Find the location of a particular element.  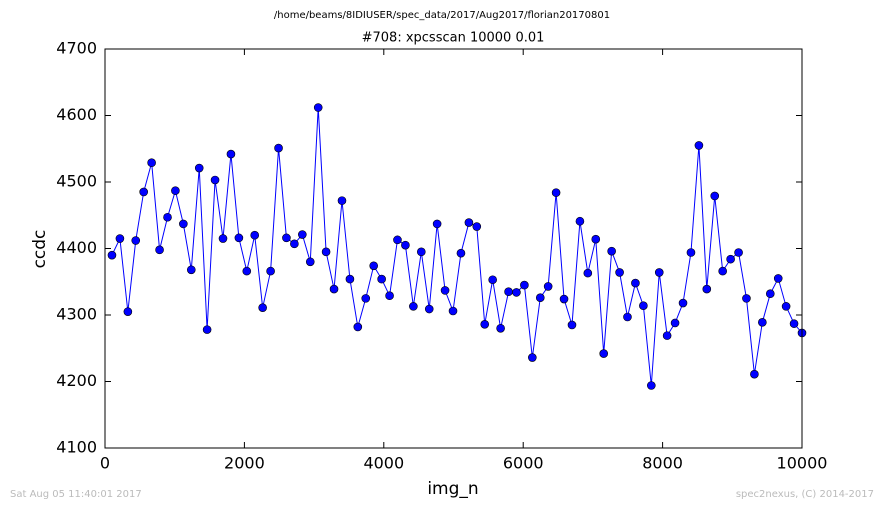

x-tick-label: 10000 is located at coordinates (802, 463).